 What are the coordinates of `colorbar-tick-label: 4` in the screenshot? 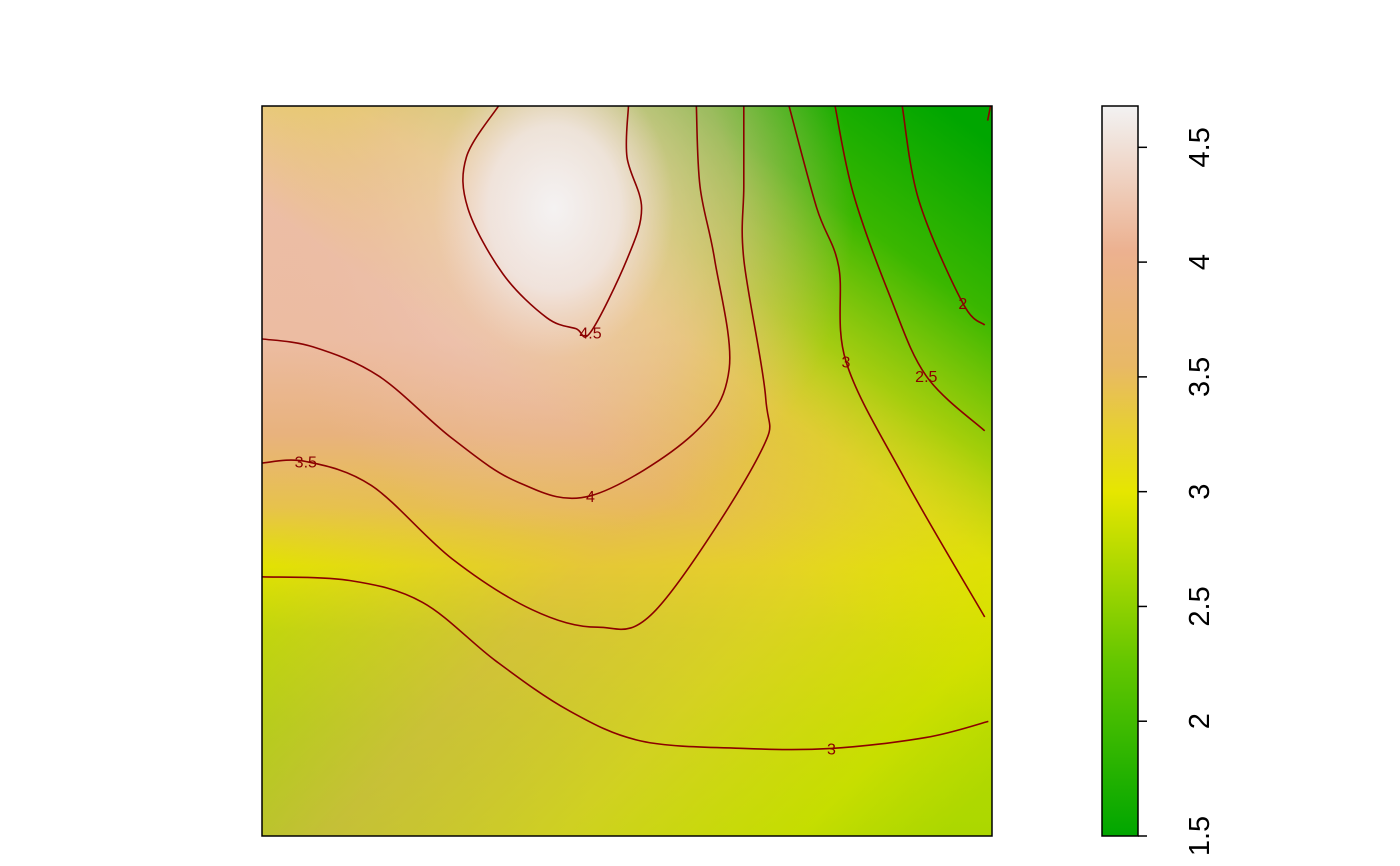 It's located at (1200, 262).